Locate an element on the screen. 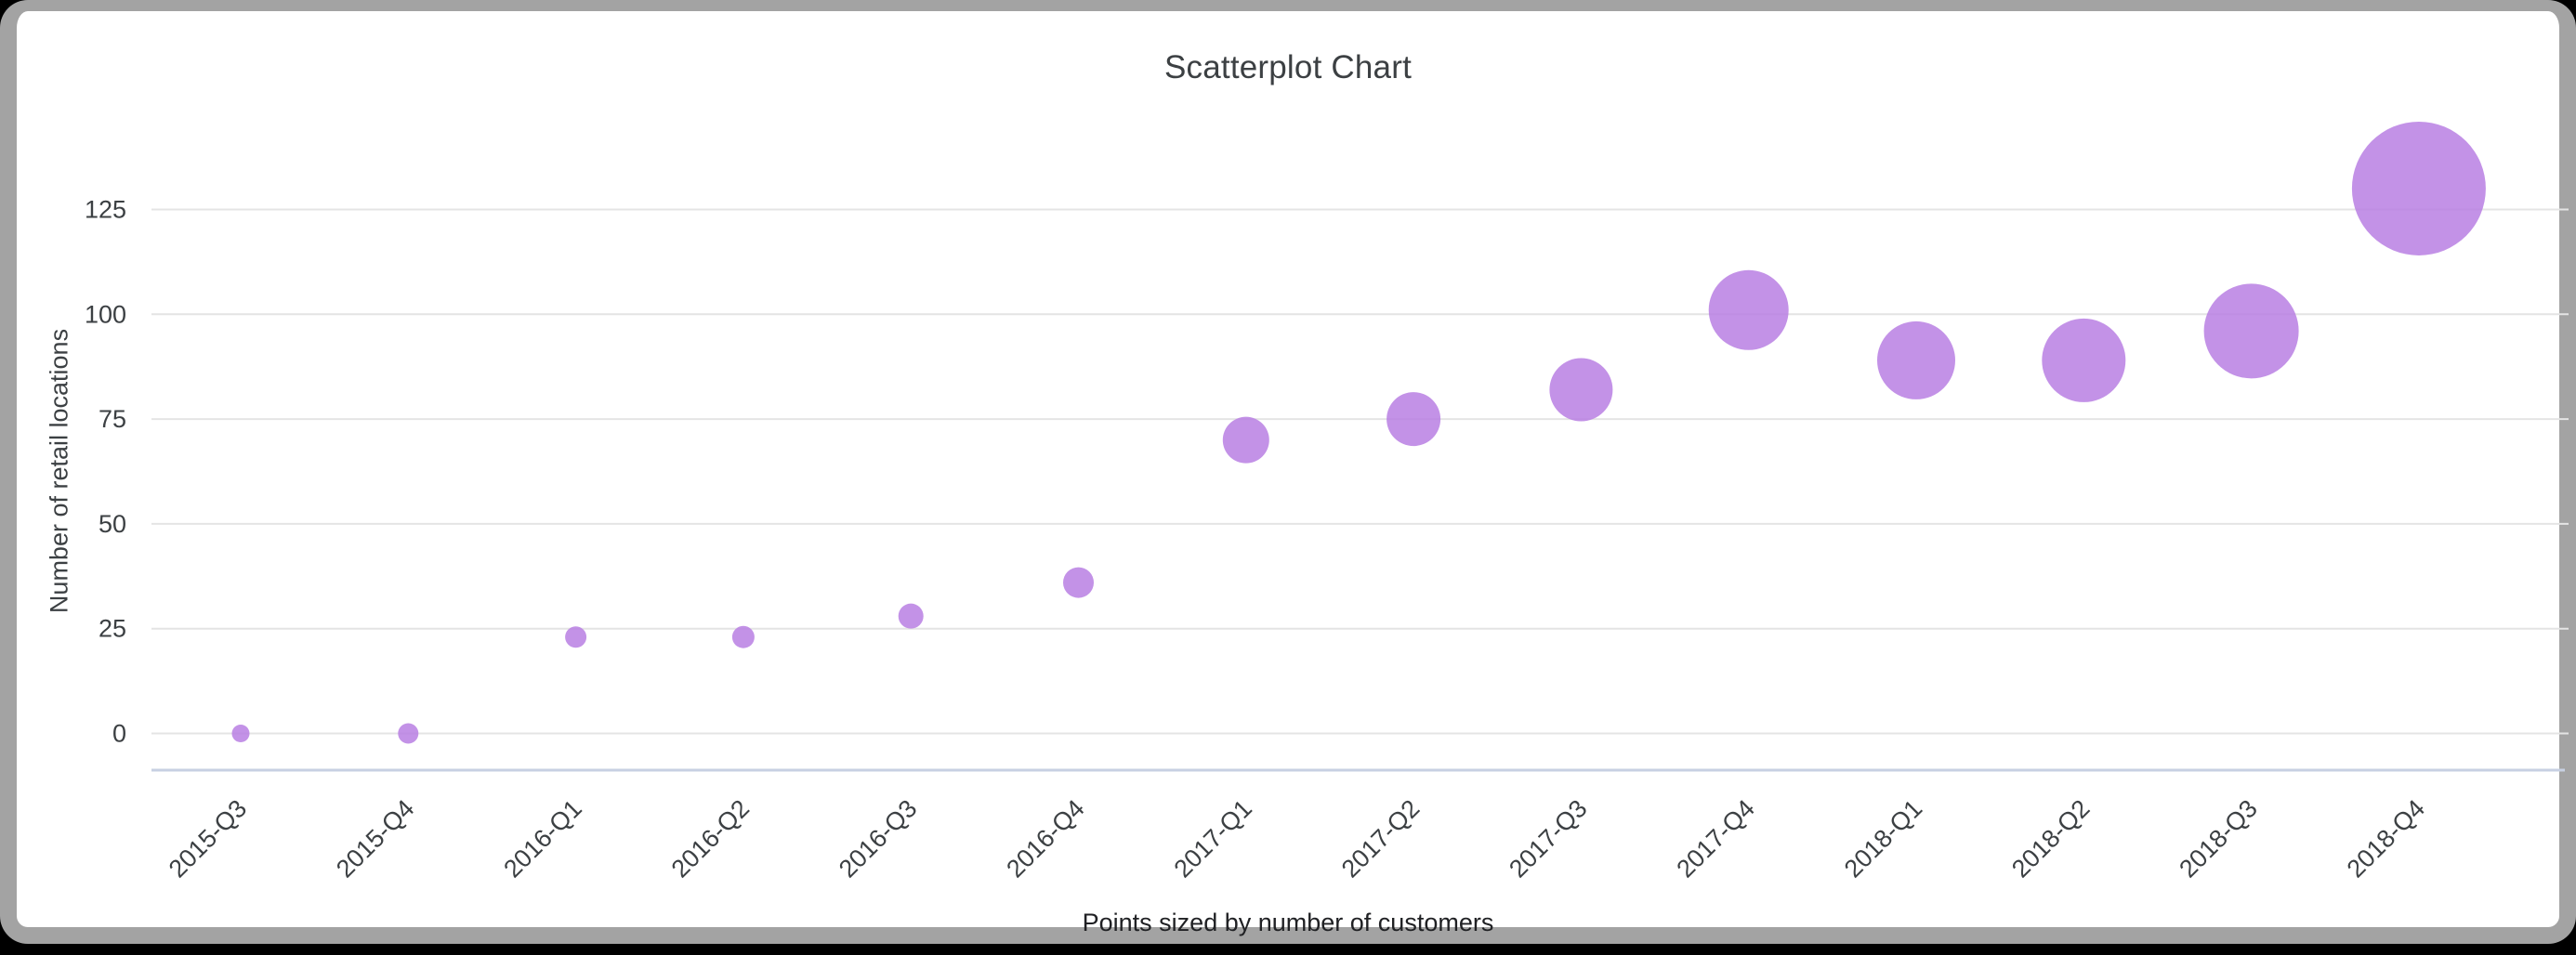 Image resolution: width=2576 pixels, height=955 pixels. x-tick-label: 2015-Q3 is located at coordinates (208, 838).